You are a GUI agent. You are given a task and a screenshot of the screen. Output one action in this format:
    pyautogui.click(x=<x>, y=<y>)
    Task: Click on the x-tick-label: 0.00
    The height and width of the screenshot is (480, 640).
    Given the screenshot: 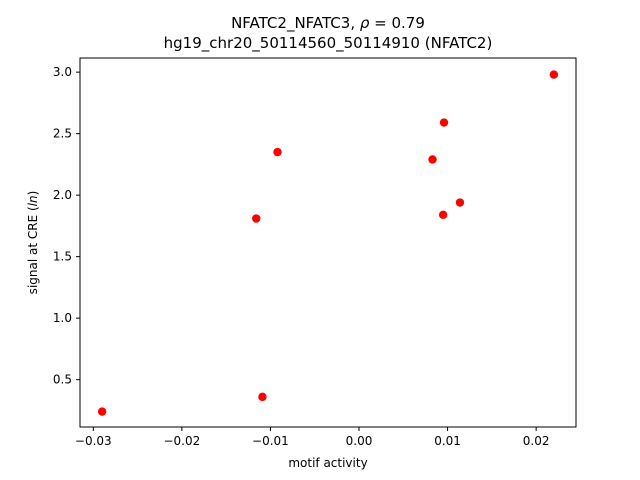 What is the action you would take?
    pyautogui.click(x=359, y=441)
    